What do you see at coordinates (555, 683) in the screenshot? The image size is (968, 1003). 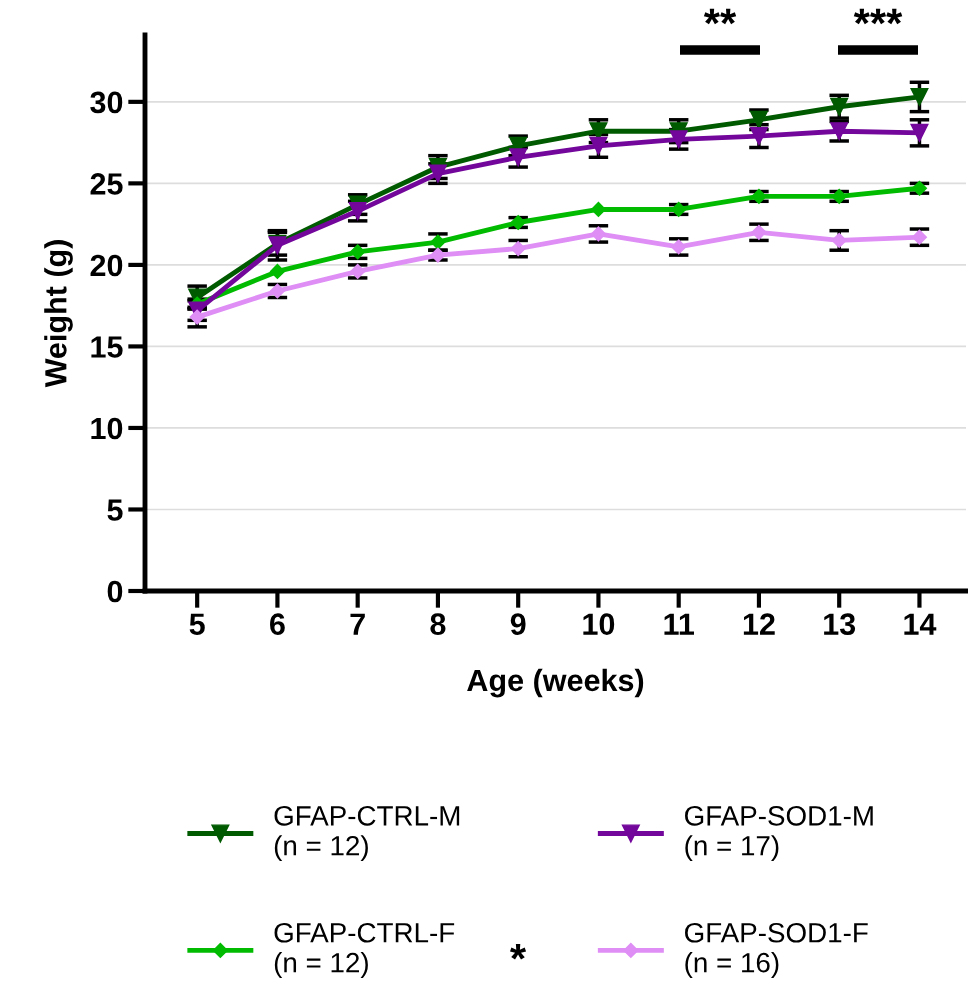 I see `x-axis-title: Age (weeks)` at bounding box center [555, 683].